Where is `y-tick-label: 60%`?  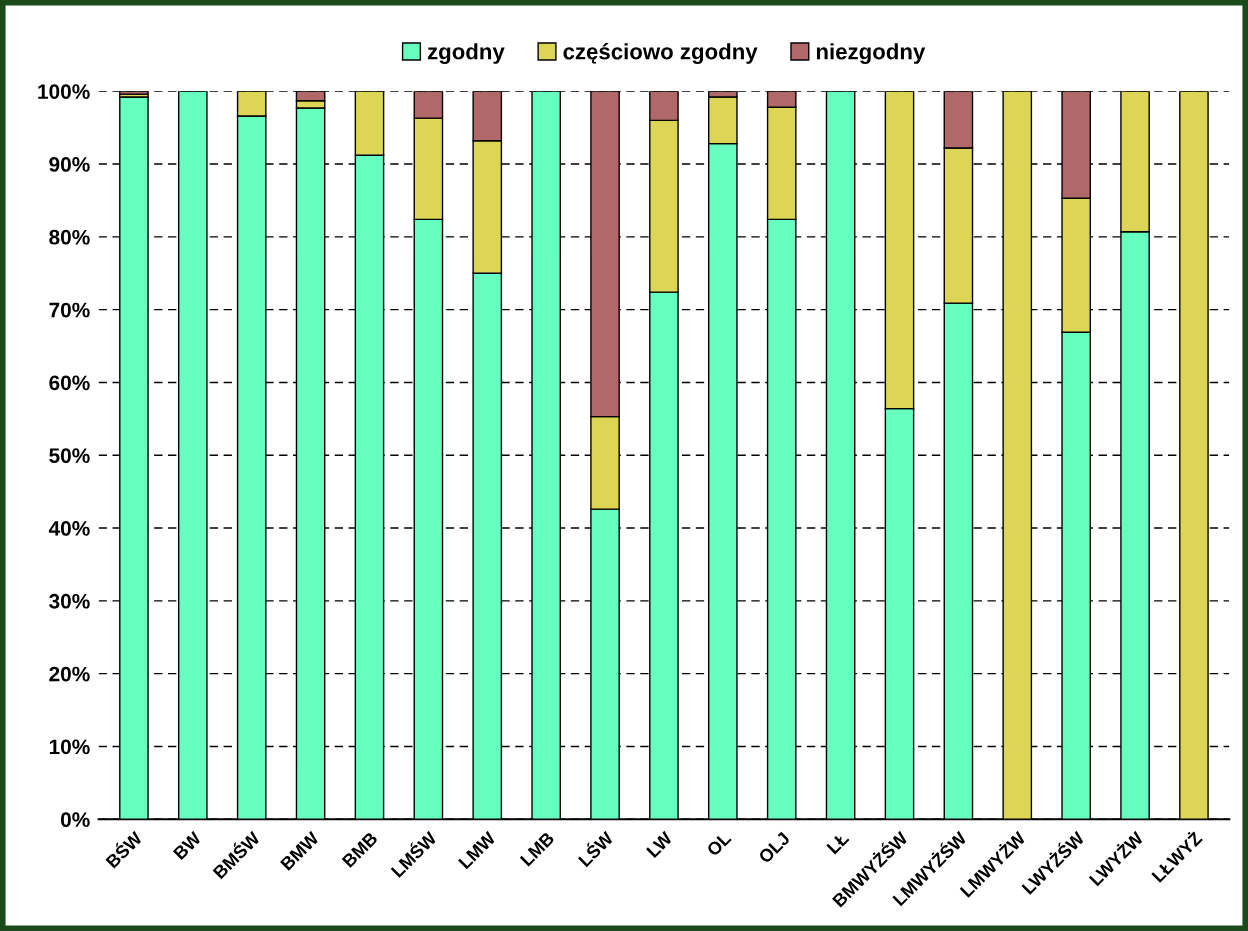
y-tick-label: 60% is located at coordinates (69, 383).